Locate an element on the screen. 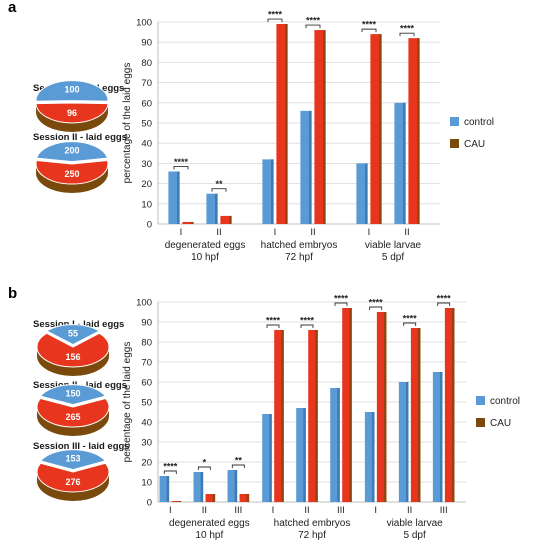 This screenshot has width=533, height=550. pie-label-control: 200 is located at coordinates (71, 151).